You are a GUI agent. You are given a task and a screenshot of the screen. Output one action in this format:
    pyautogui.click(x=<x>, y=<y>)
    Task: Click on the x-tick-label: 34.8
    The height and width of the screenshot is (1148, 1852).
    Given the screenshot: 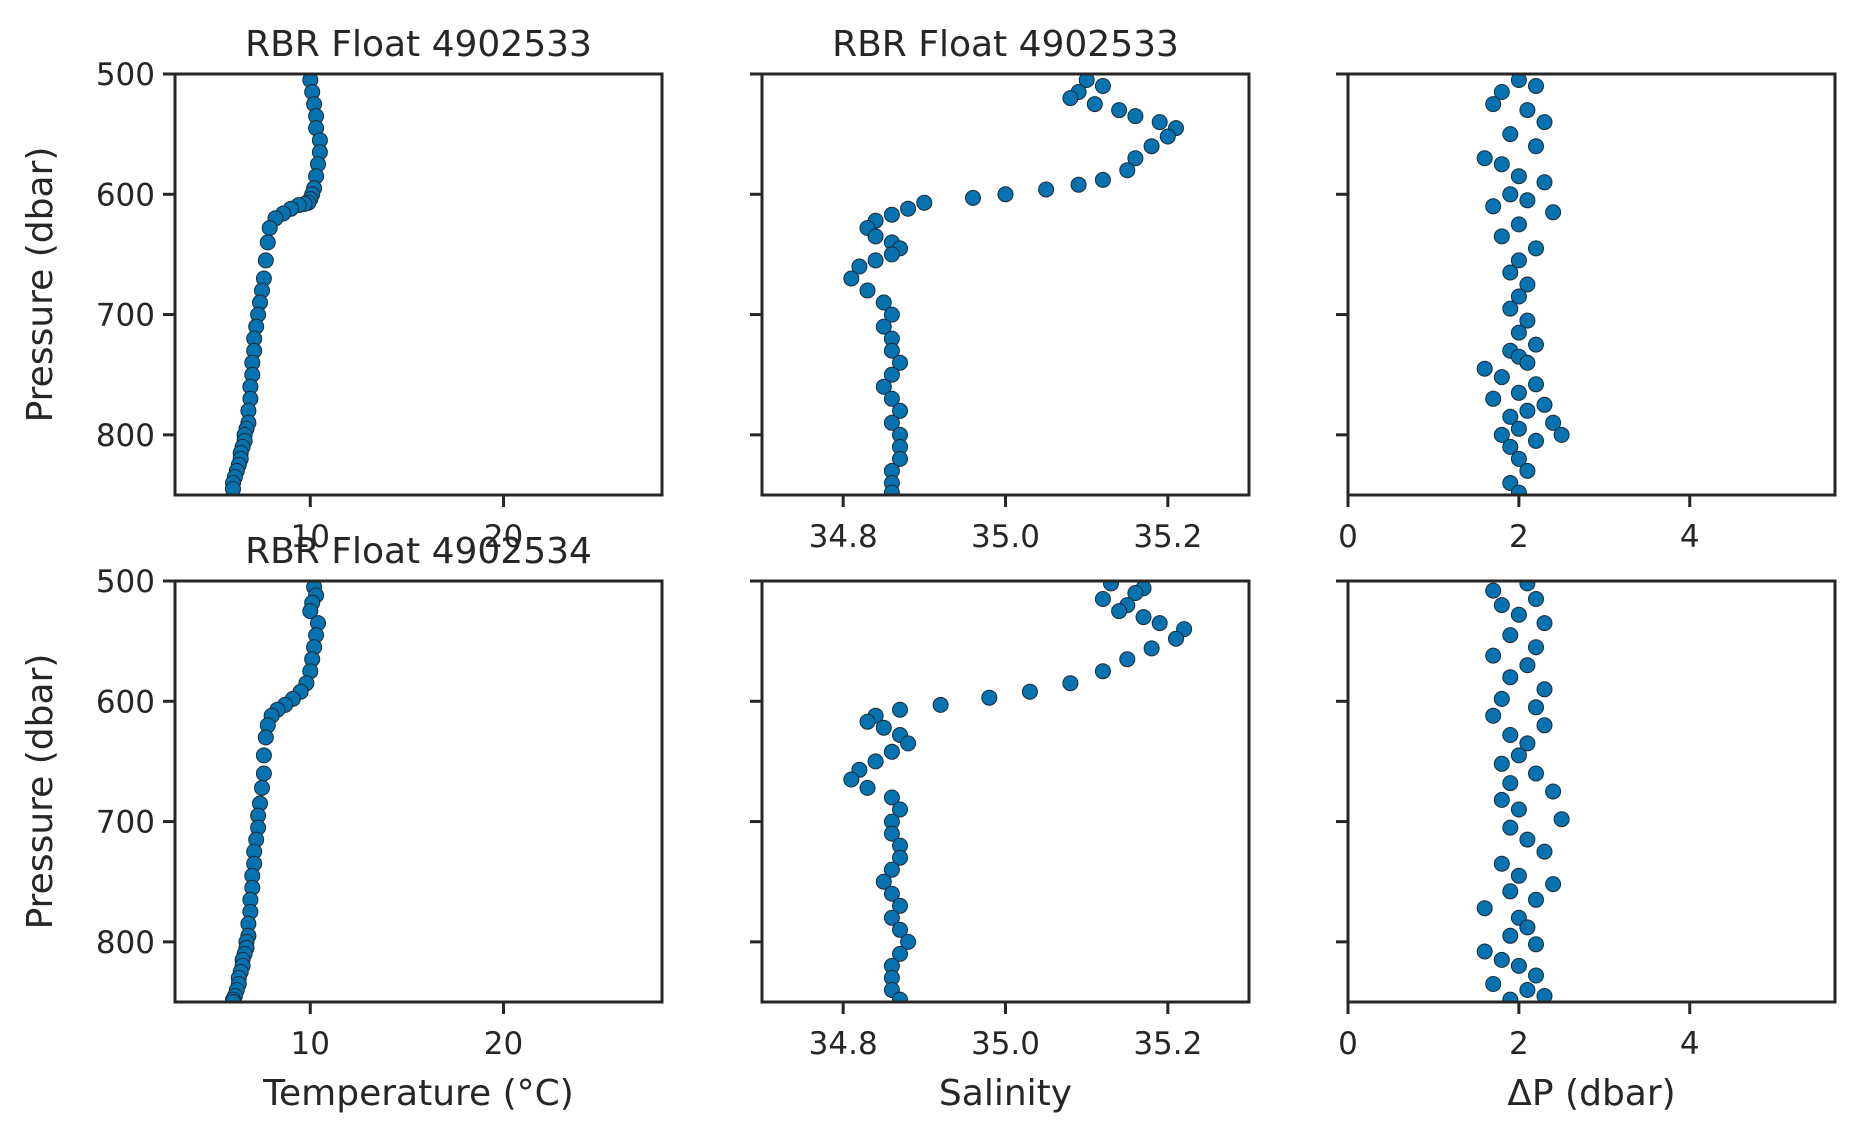 What is the action you would take?
    pyautogui.click(x=843, y=1044)
    